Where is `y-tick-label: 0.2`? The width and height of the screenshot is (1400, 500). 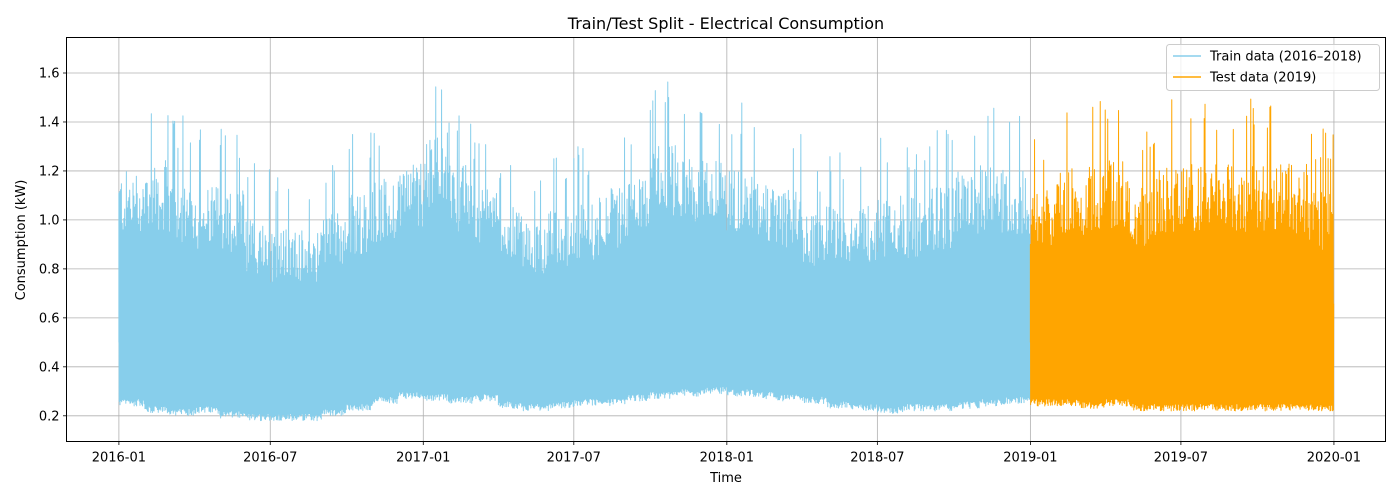
y-tick-label: 0.2 is located at coordinates (49, 416).